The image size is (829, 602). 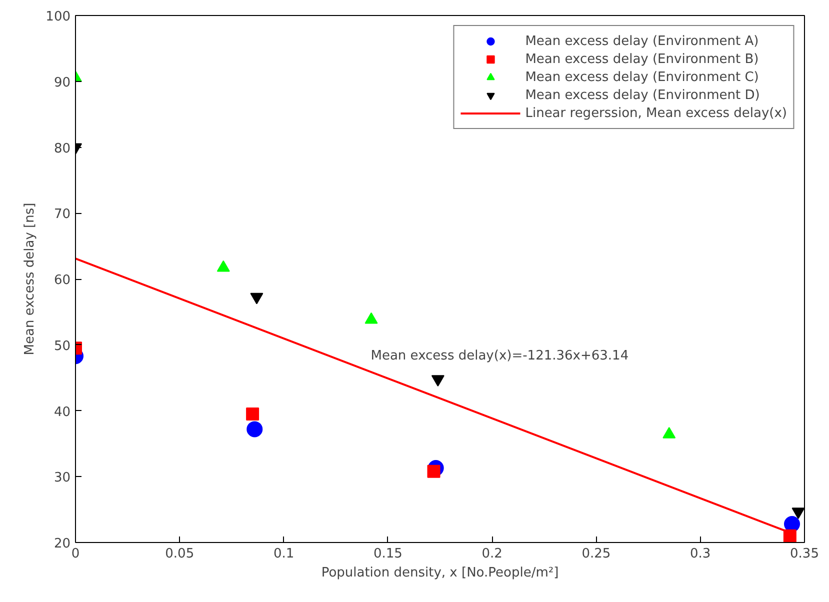 What do you see at coordinates (700, 554) in the screenshot?
I see `x-tick-label: 0.3` at bounding box center [700, 554].